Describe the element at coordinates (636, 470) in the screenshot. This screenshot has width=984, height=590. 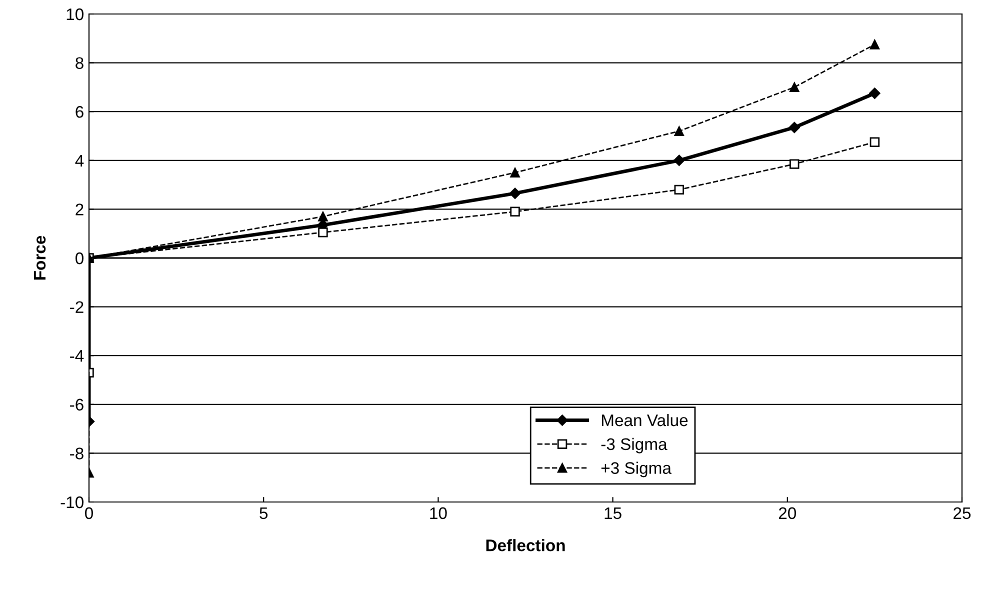
I see `legend-label: +3 Sigma` at that location.